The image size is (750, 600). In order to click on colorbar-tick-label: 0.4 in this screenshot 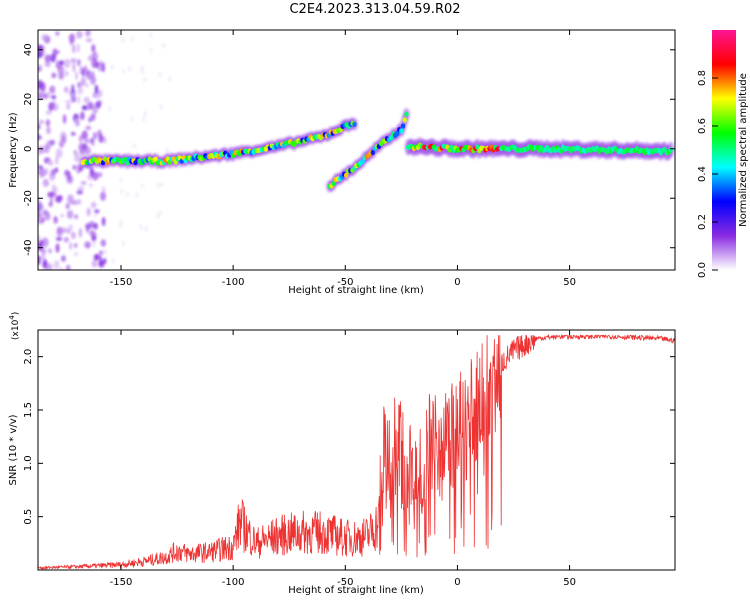, I will do `click(702, 174)`.